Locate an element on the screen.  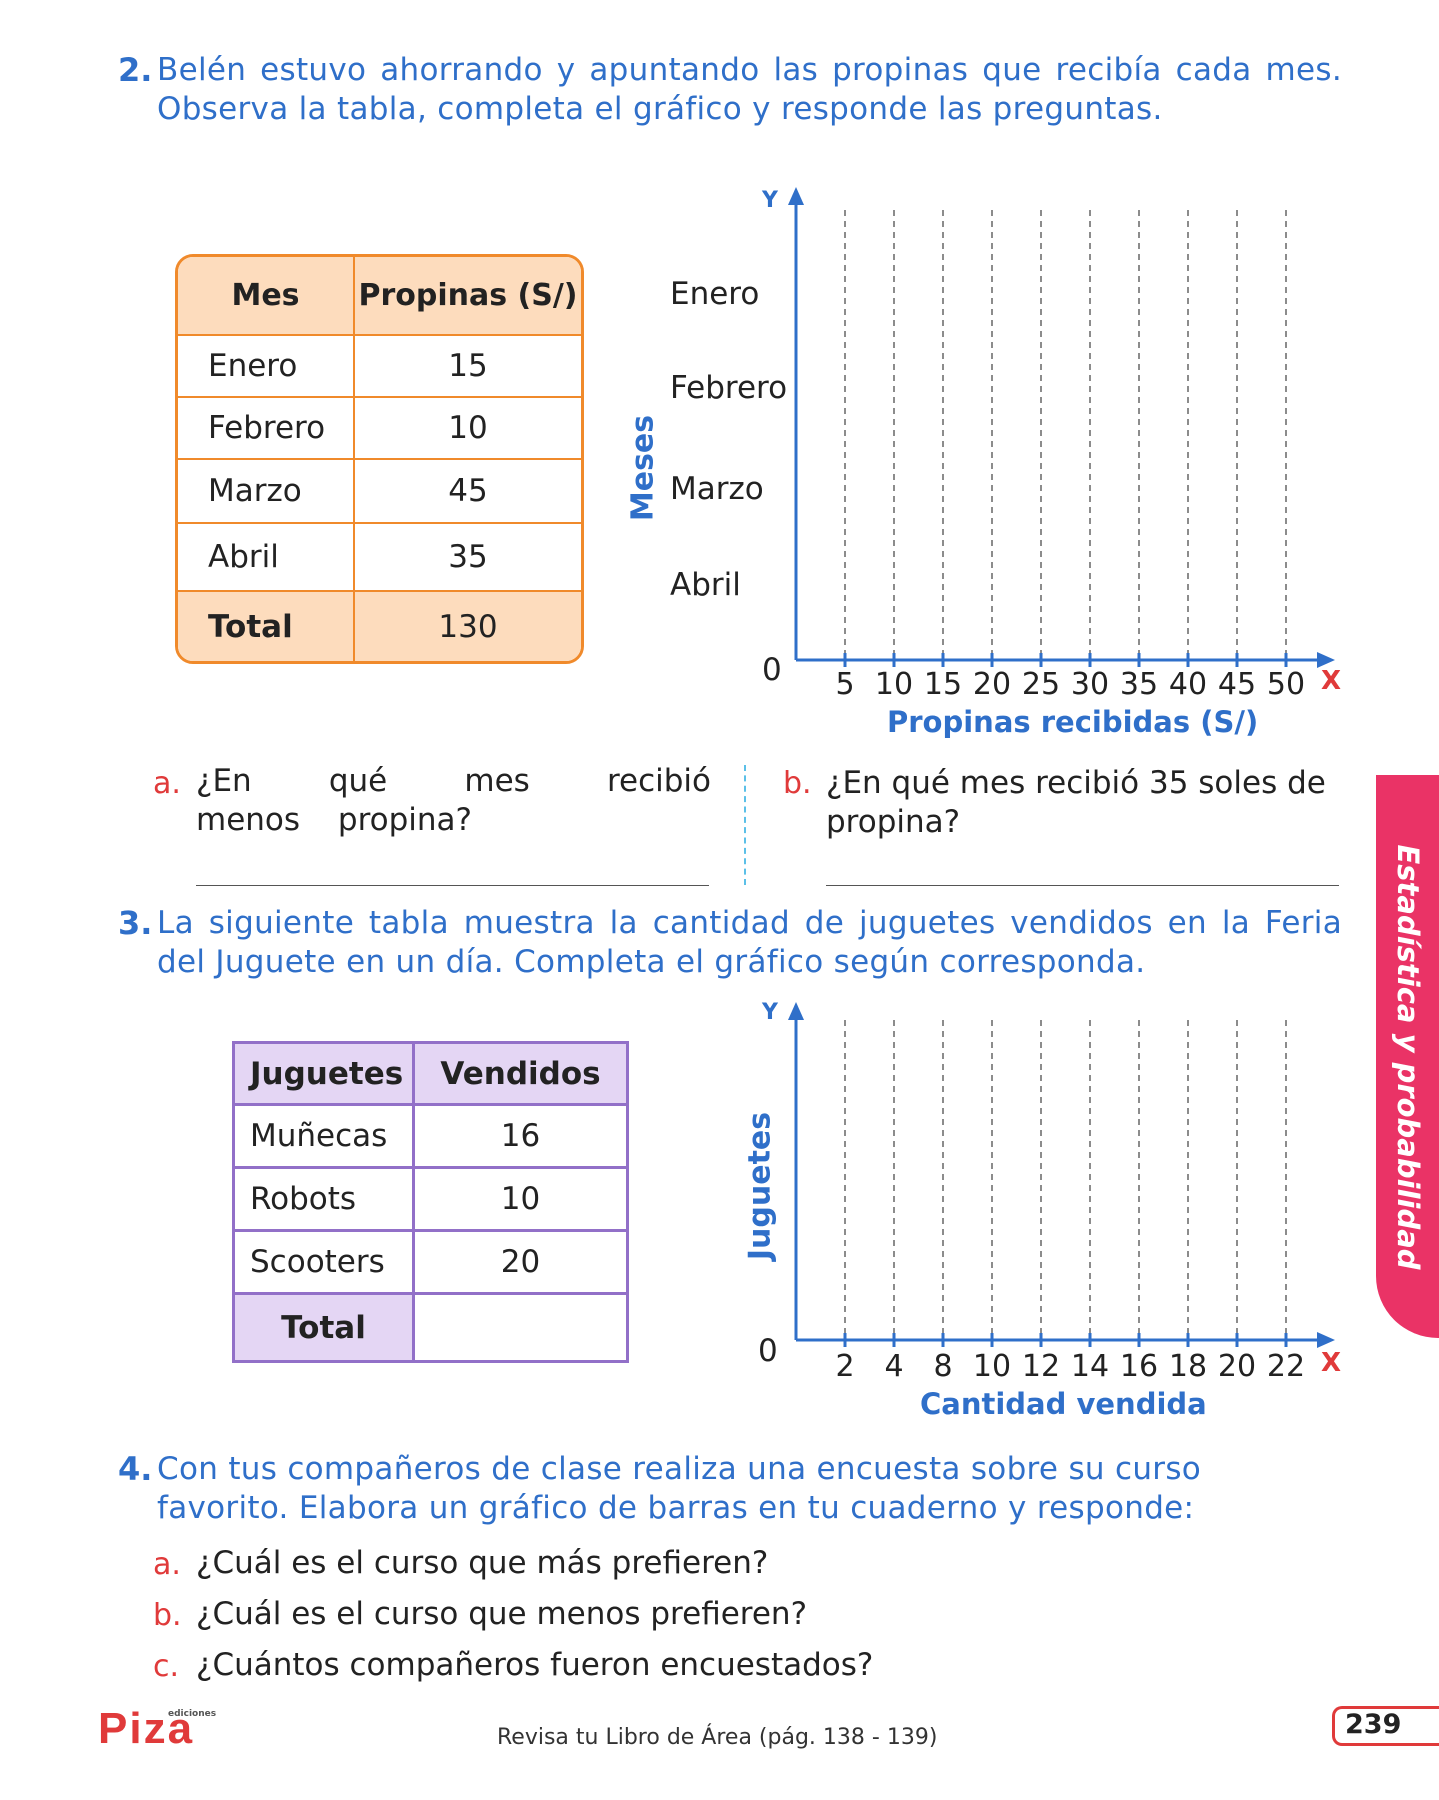
graph-1-x-letter: X is located at coordinates (1331, 681).